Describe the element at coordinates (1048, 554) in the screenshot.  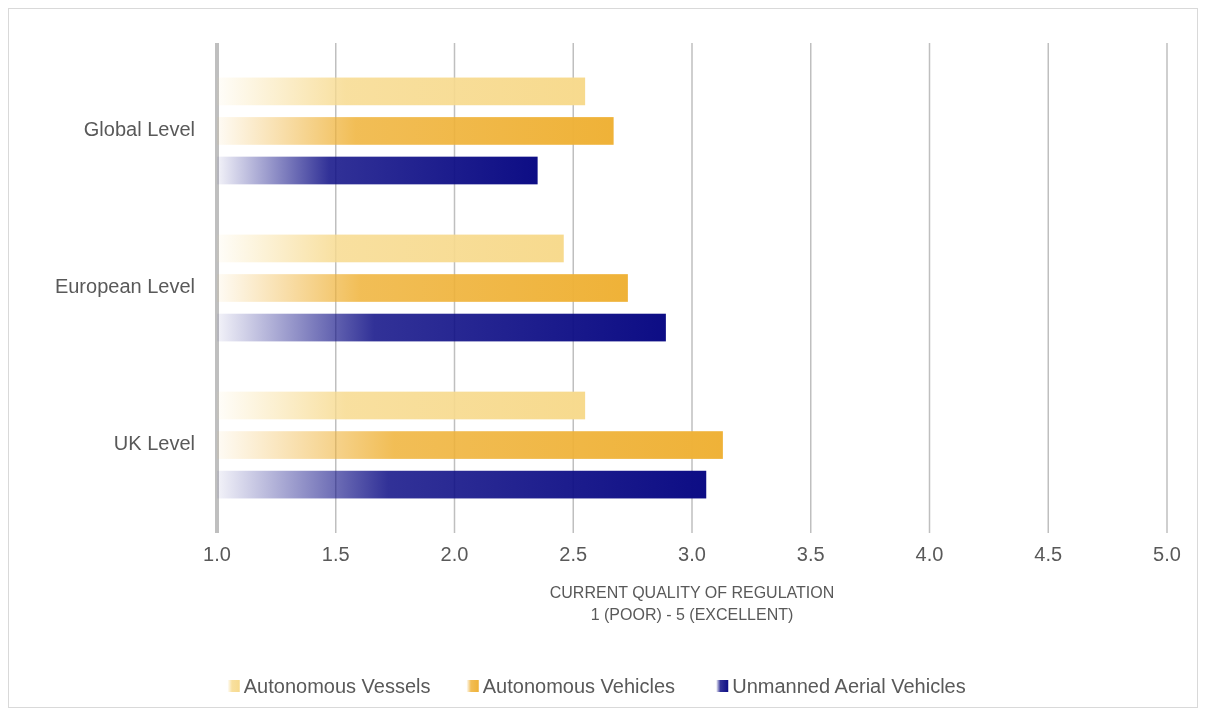
I see `x-tick-label: 4.5` at that location.